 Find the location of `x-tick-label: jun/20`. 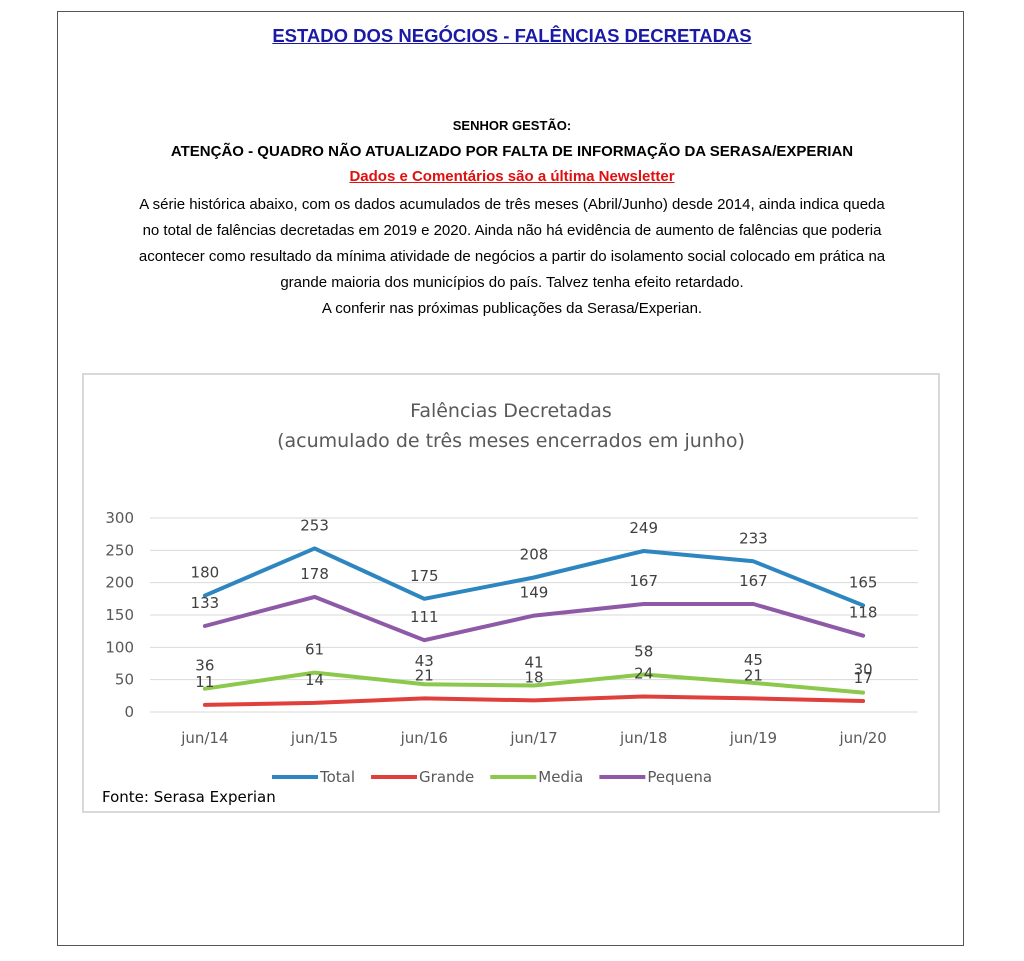

x-tick-label: jun/20 is located at coordinates (862, 738).